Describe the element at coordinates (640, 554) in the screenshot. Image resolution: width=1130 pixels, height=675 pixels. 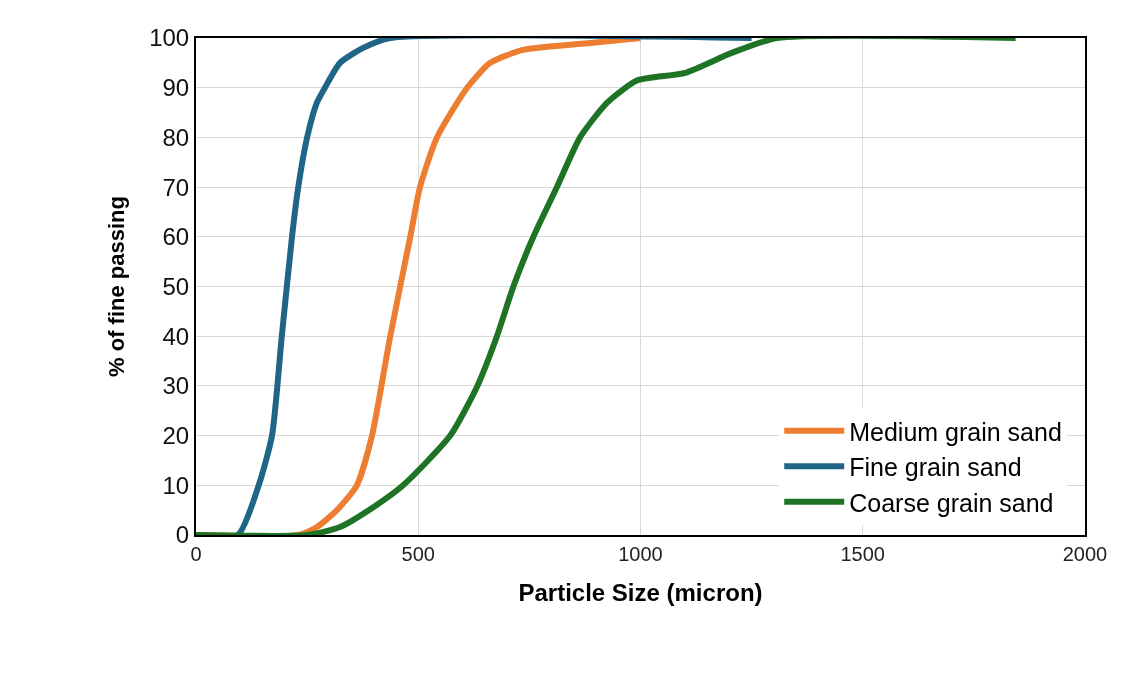
I see `x-tick-label: 1000` at that location.